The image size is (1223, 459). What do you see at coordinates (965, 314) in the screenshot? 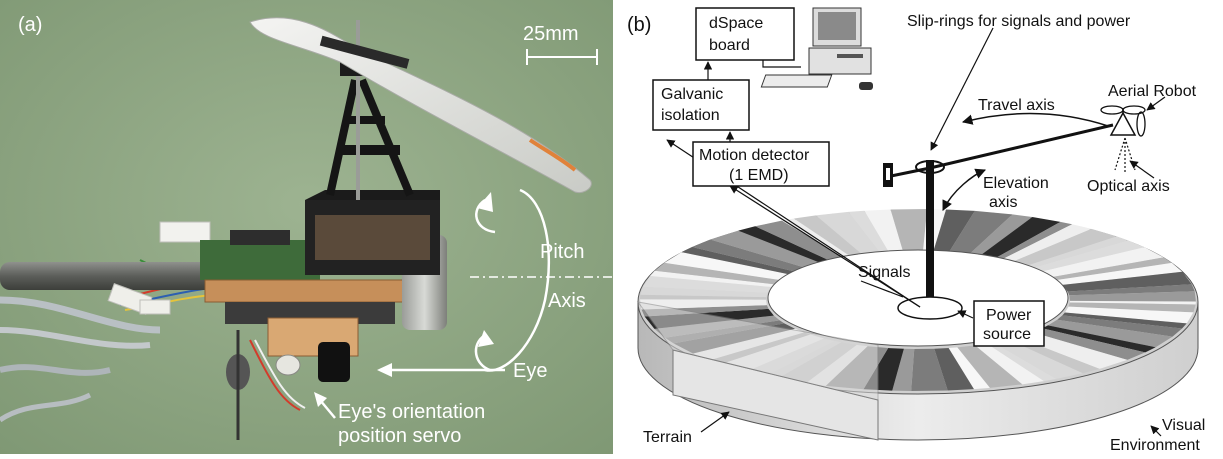
I see `power-source-pointer` at bounding box center [965, 314].